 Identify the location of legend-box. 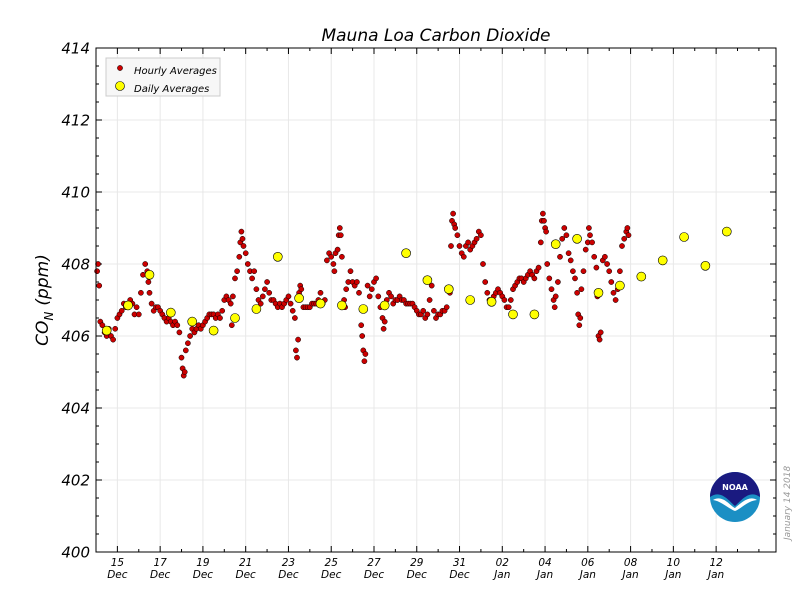
(163, 77).